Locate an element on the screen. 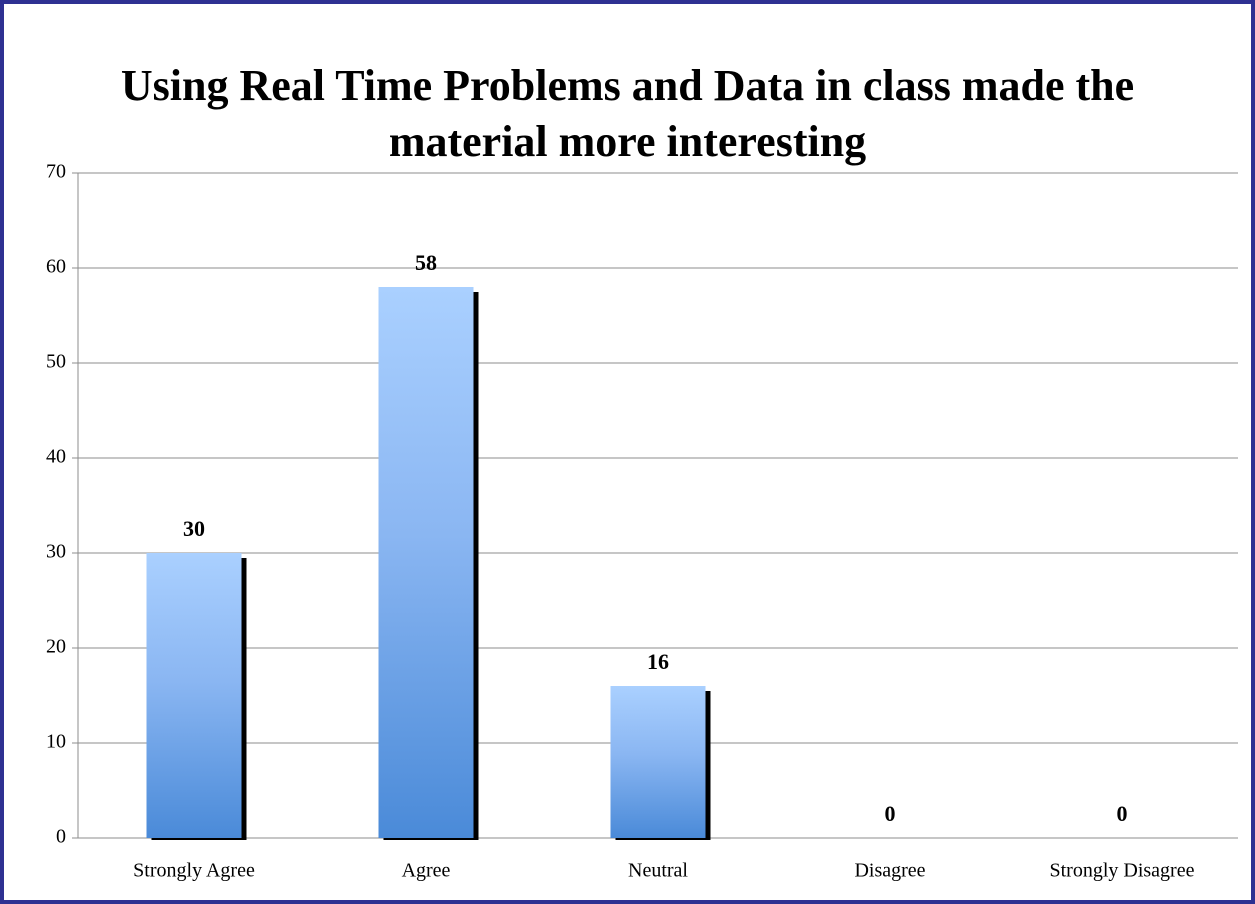 The height and width of the screenshot is (904, 1255). x-tick-label: Disagree is located at coordinates (889, 871).